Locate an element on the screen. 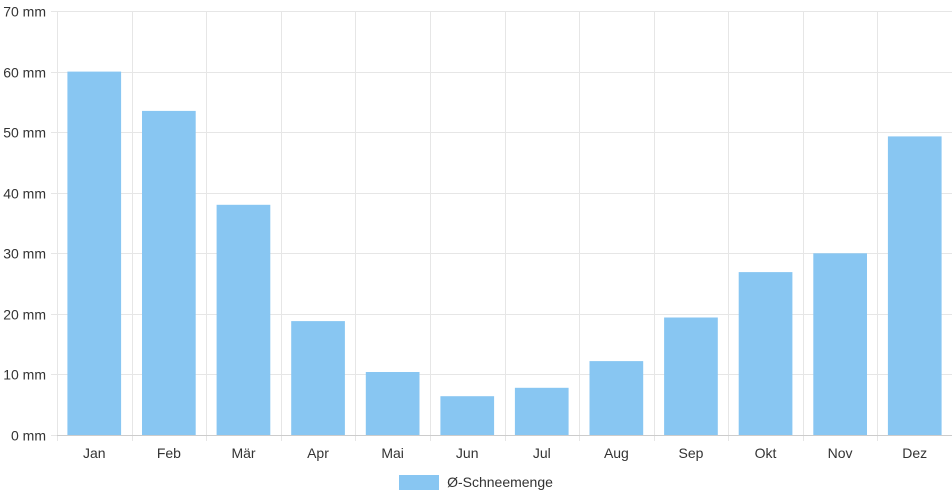 The width and height of the screenshot is (952, 500). x-tick-label: Mär is located at coordinates (243, 453).